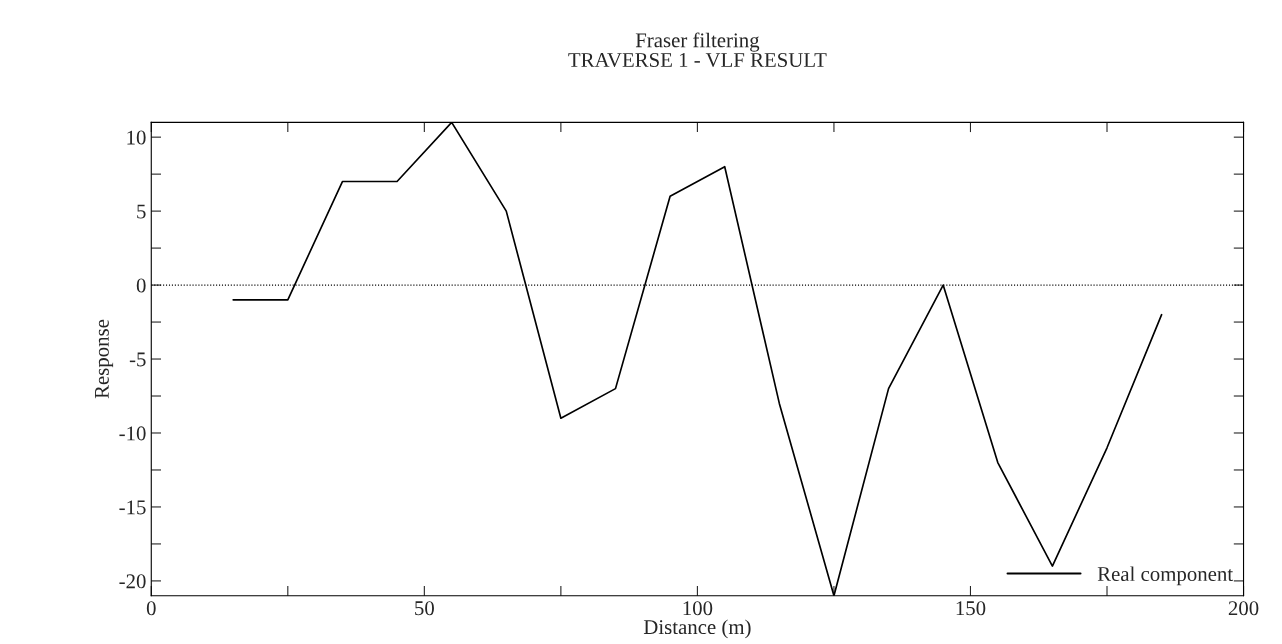 Image resolution: width=1282 pixels, height=644 pixels. Describe the element at coordinates (1165, 576) in the screenshot. I see `legend-label: Real component` at that location.